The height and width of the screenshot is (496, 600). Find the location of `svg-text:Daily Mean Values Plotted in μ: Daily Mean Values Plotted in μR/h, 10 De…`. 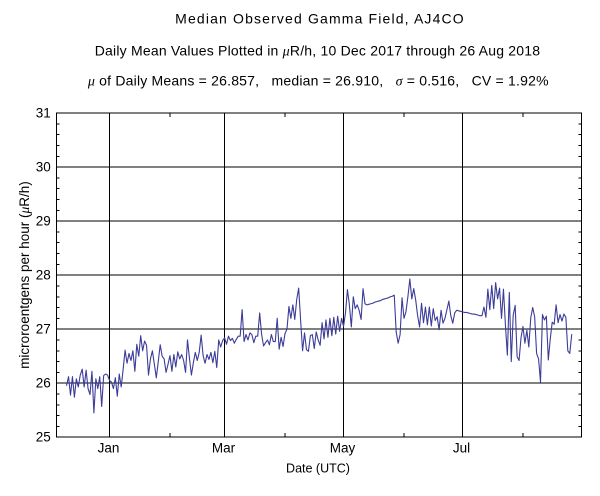

svg-text:Daily Mean Values Plotted in μ: Daily Mean Values Plotted in μR/h, 10 De… is located at coordinates (318, 51).